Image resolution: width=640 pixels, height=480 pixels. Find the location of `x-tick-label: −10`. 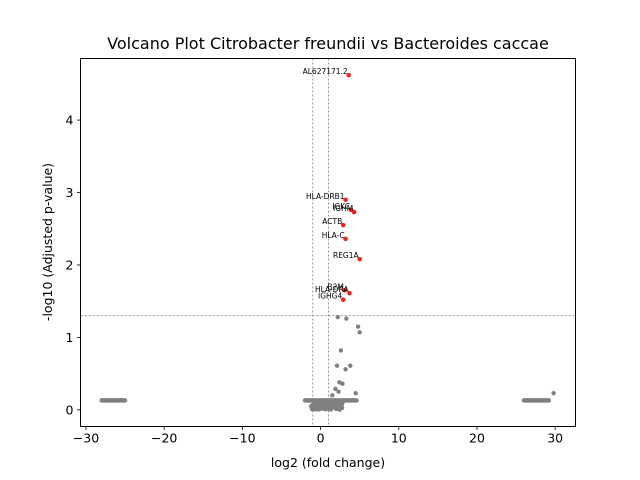

x-tick-label: −10 is located at coordinates (242, 438).